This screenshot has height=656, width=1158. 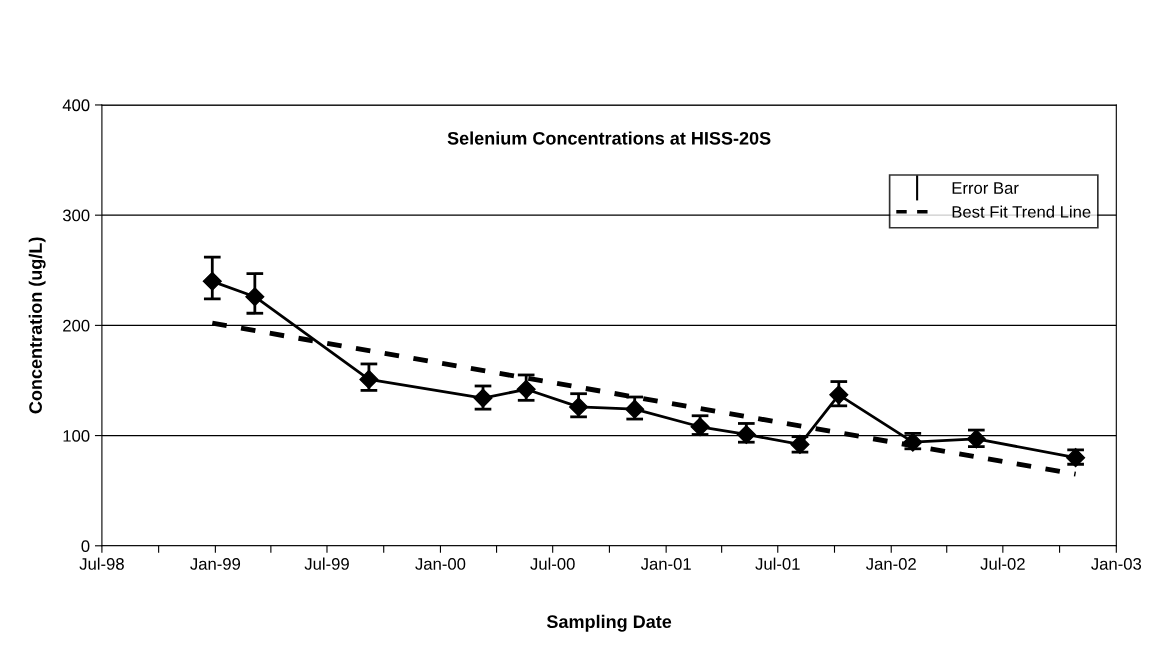 What do you see at coordinates (76, 215) in the screenshot?
I see `y-tick-label: 300` at bounding box center [76, 215].